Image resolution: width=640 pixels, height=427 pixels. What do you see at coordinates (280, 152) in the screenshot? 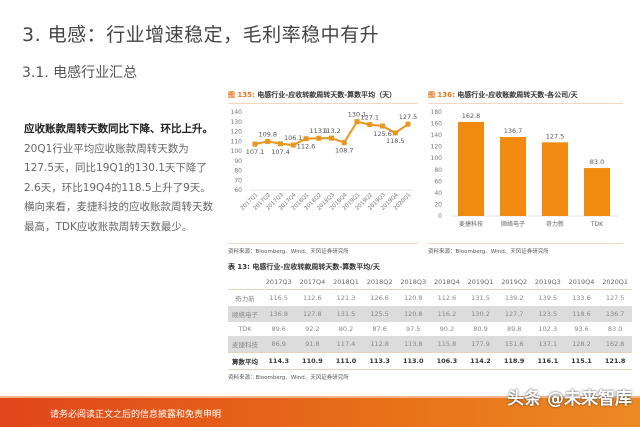
I see `data-label: 107.4` at bounding box center [280, 152].